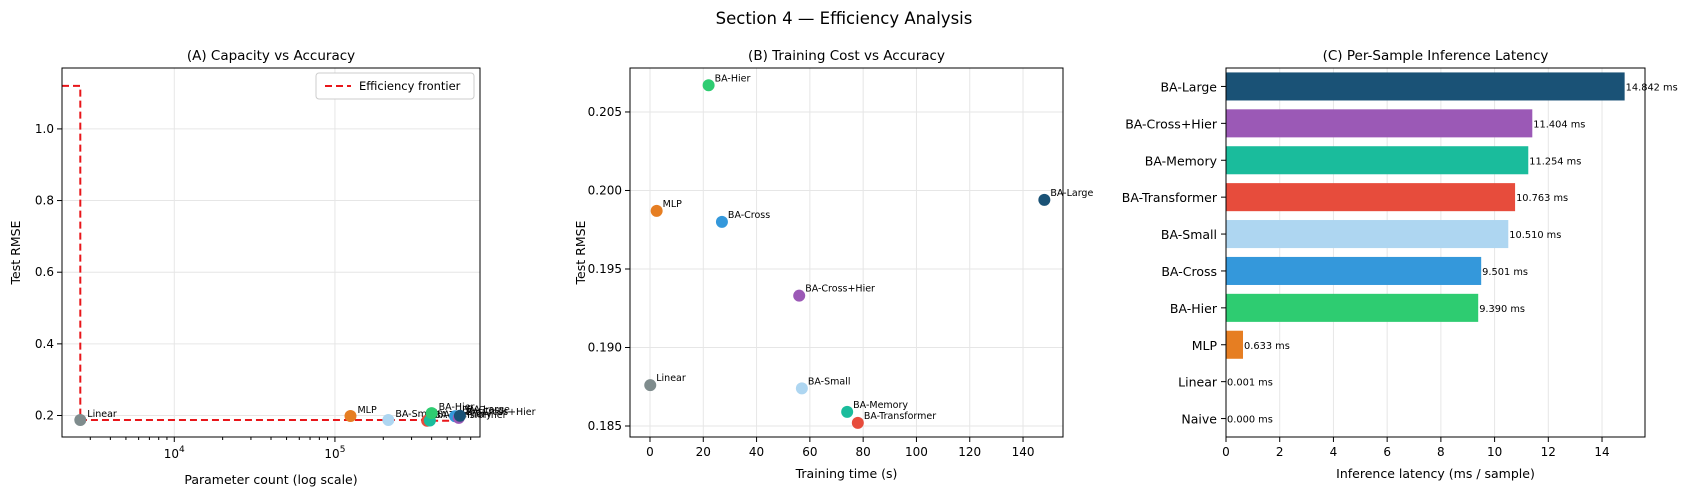  Describe the element at coordinates (1189, 271) in the screenshot. I see `y-tick-label: BA-Cross` at that location.